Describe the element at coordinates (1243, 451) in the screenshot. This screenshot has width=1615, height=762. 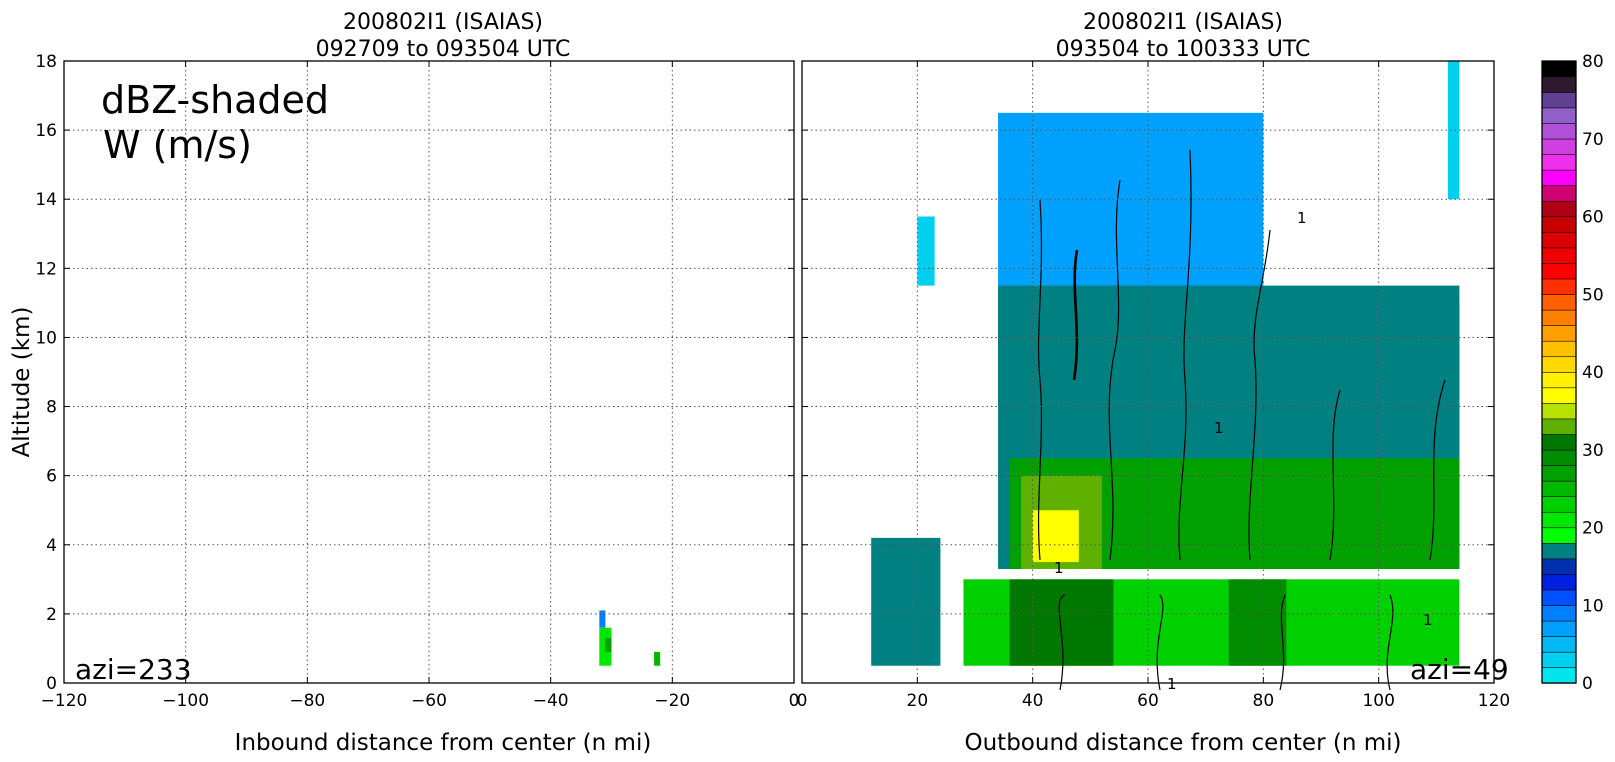
I see `right-w-contour-labels: 1 1 1 1 1` at that location.